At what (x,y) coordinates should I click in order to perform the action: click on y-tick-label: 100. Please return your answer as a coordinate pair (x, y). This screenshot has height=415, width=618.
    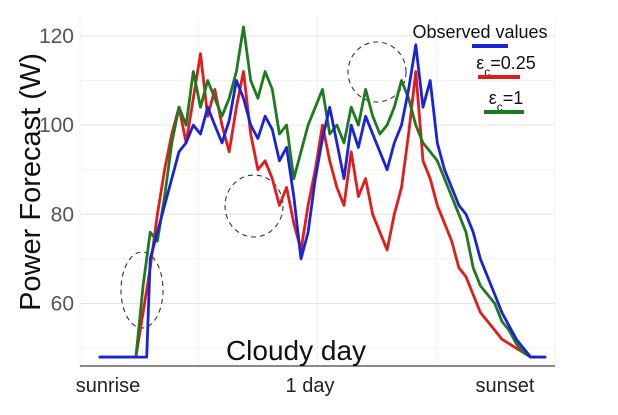
    Looking at the image, I should click on (56, 125).